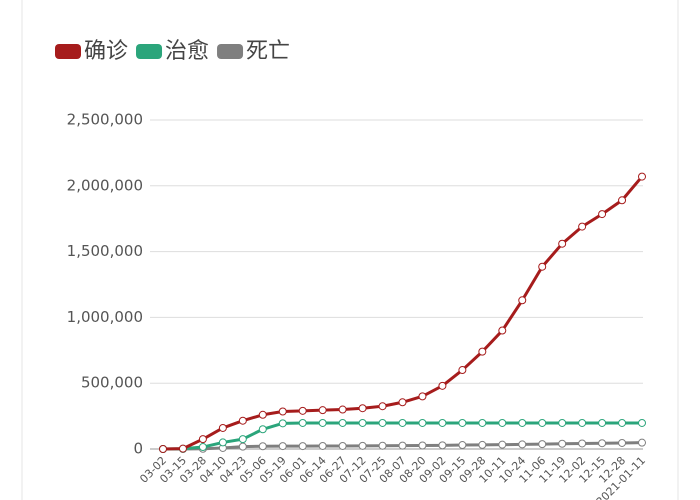 This screenshot has width=700, height=500. I want to click on y-tick-label: 2,000,000, so click(105, 185).